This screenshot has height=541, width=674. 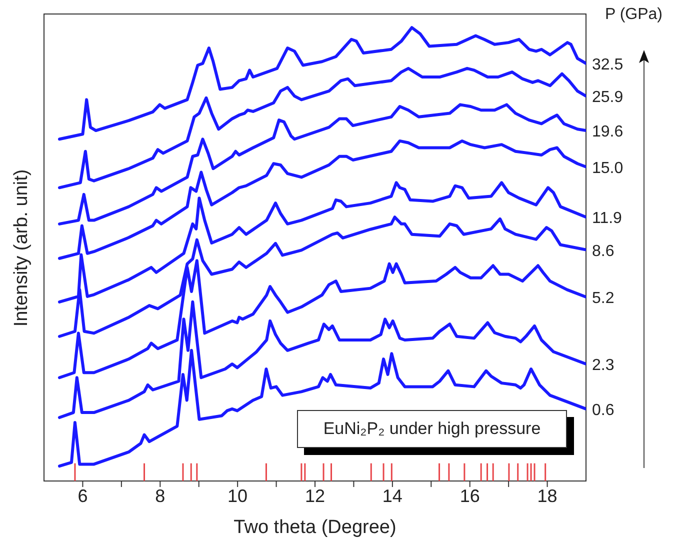 What do you see at coordinates (315, 527) in the screenshot?
I see `x-axis-title: Two theta (Degree)` at bounding box center [315, 527].